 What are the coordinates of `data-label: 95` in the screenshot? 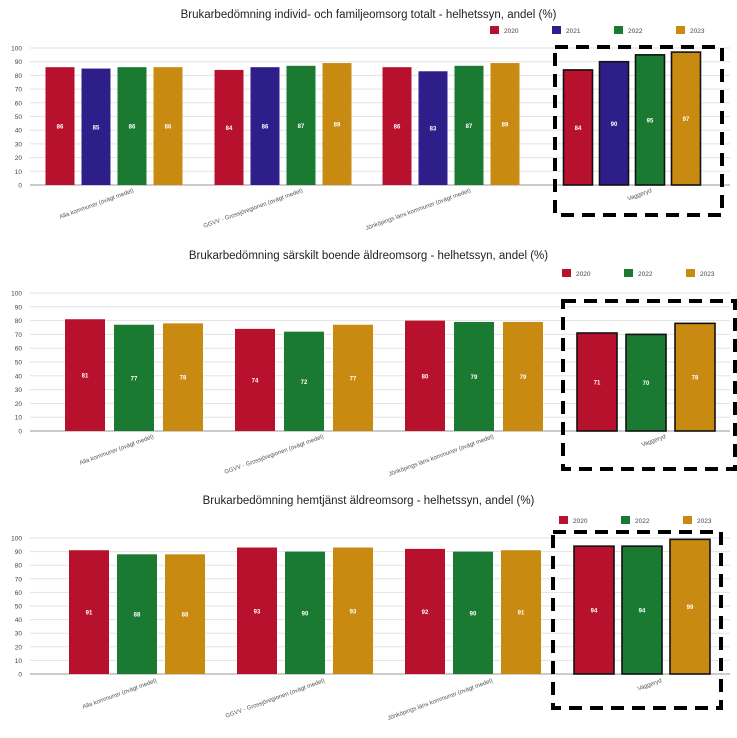 It's located at (650, 121).